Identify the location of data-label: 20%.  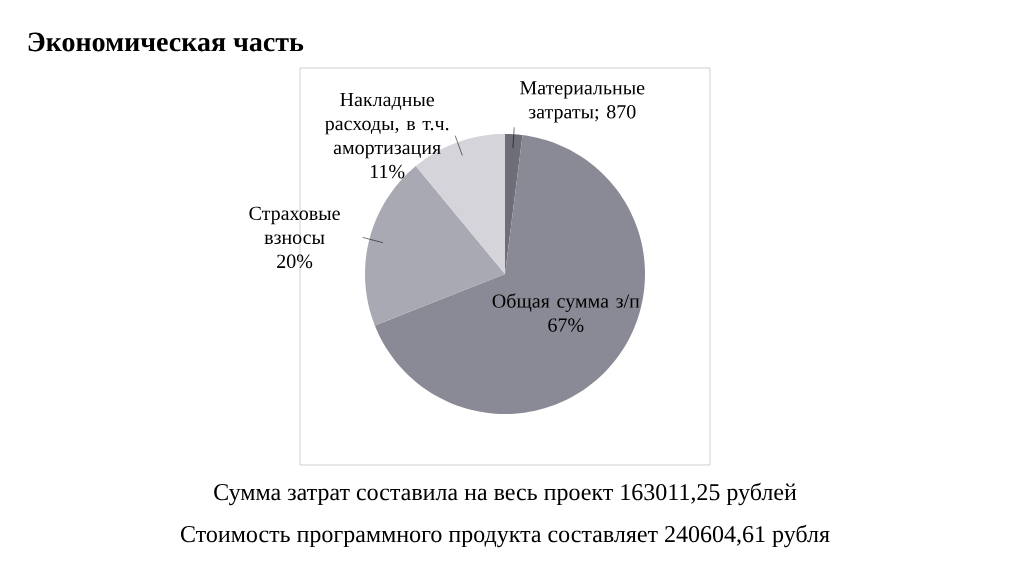
(295, 261).